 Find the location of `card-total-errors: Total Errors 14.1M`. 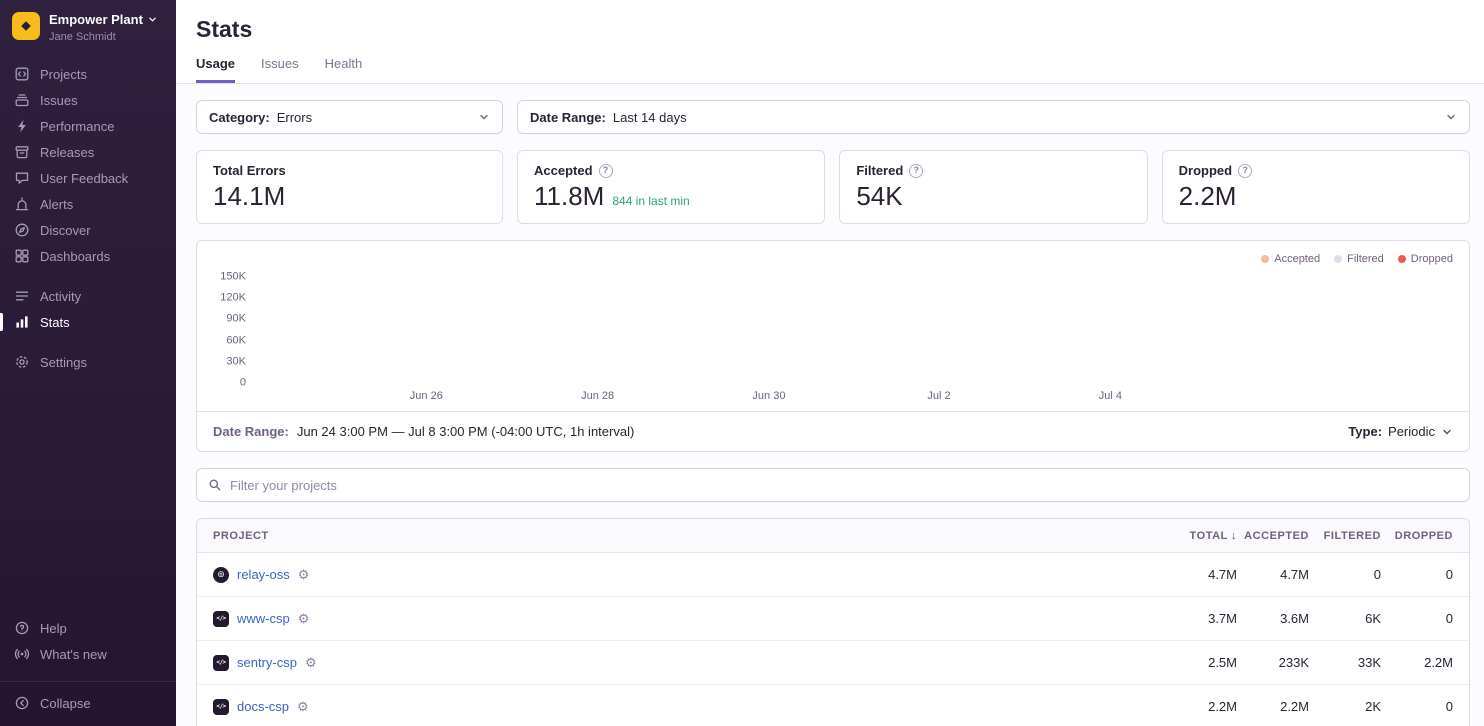

card-total-errors: Total Errors 14.1M is located at coordinates (349, 187).